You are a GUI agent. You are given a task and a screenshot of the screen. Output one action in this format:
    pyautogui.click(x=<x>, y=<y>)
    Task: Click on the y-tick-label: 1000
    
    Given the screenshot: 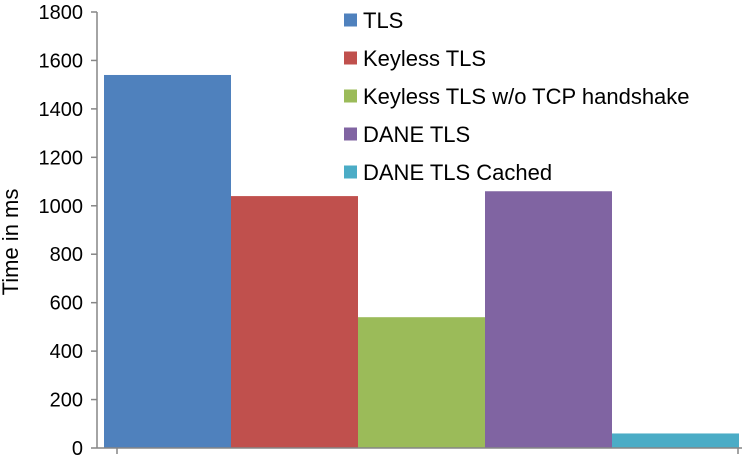 What is the action you would take?
    pyautogui.click(x=61, y=207)
    